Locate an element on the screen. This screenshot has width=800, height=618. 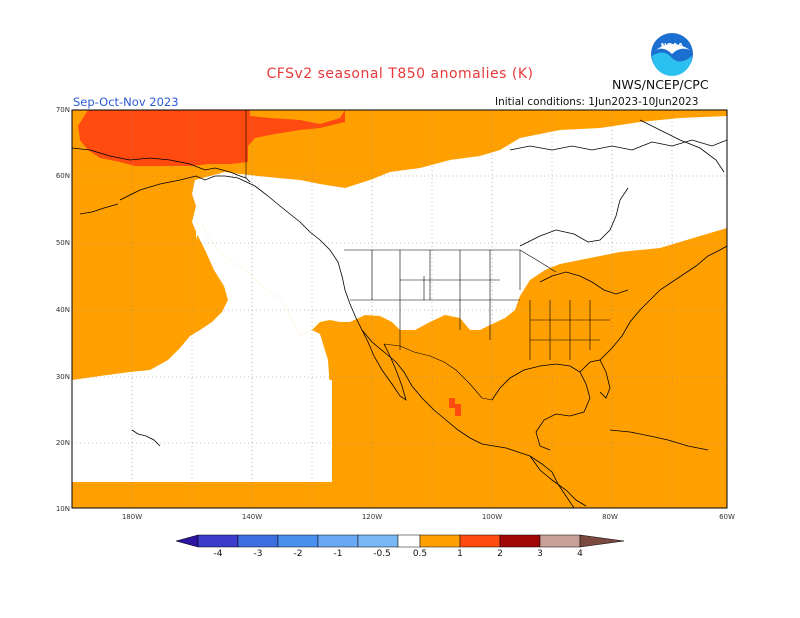
coast-hudson is located at coordinates (574, 217).